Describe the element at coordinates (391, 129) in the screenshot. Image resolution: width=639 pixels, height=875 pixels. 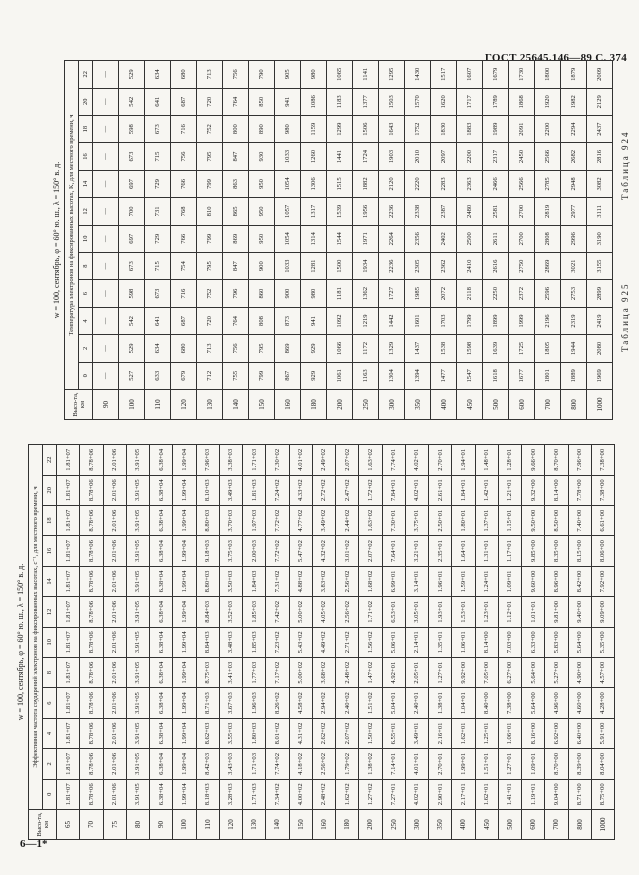
I see `value-cell: 1643` at that location.